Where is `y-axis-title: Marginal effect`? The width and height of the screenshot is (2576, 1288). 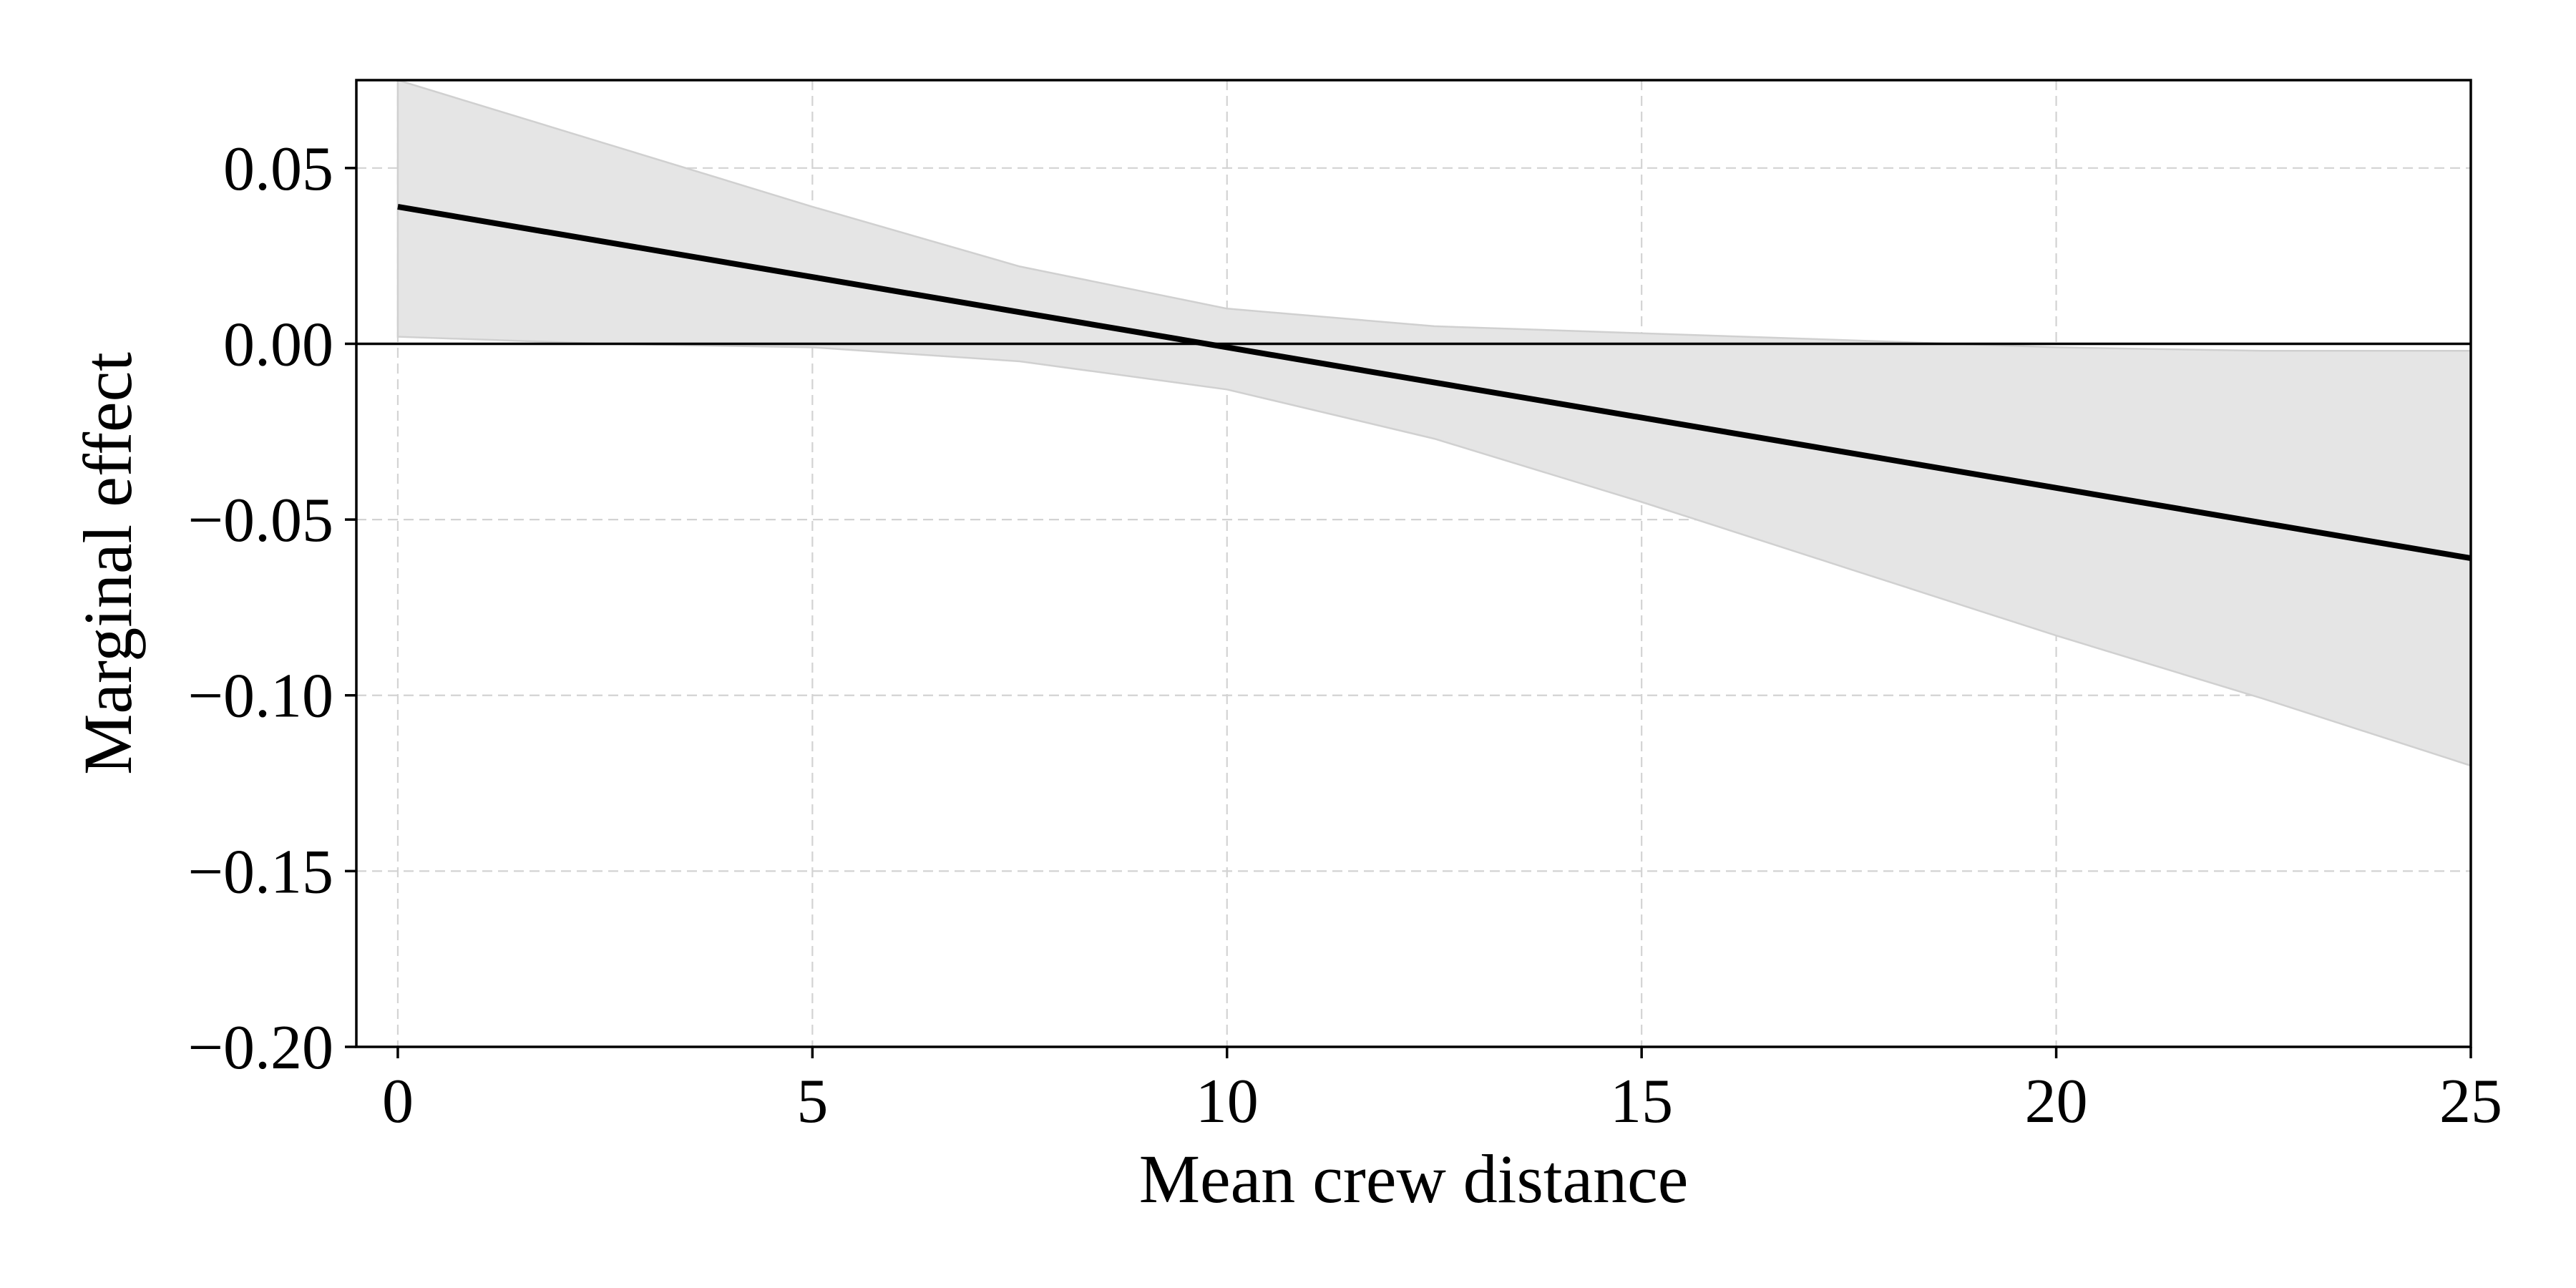
y-axis-title: Marginal effect is located at coordinates (107, 563).